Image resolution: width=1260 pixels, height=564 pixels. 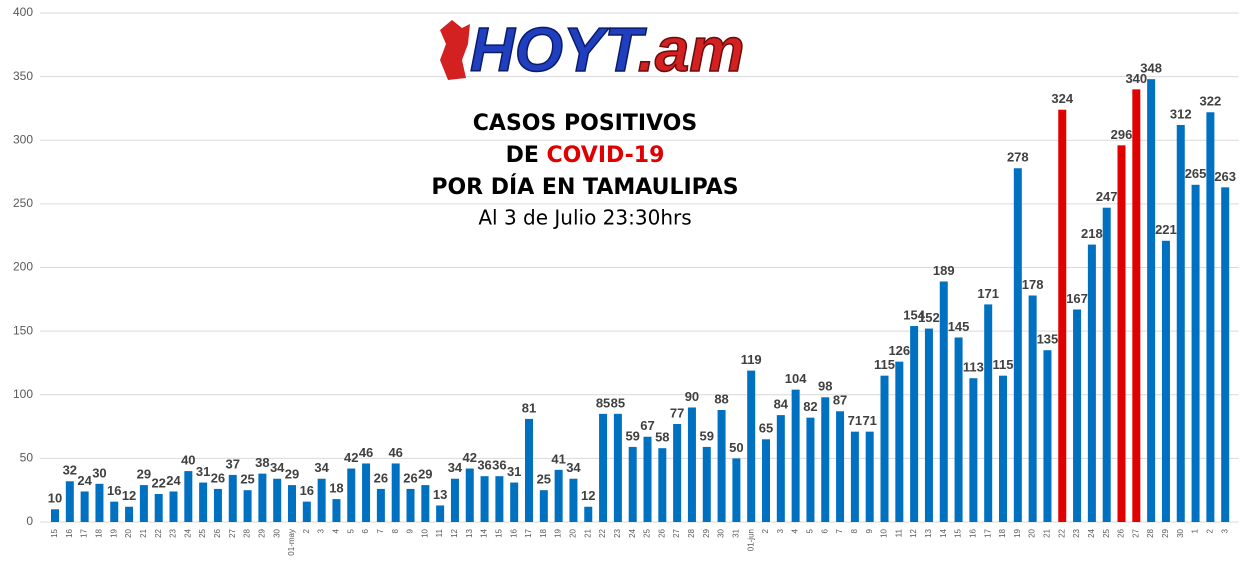 I want to click on value-label: 71, so click(x=855, y=420).